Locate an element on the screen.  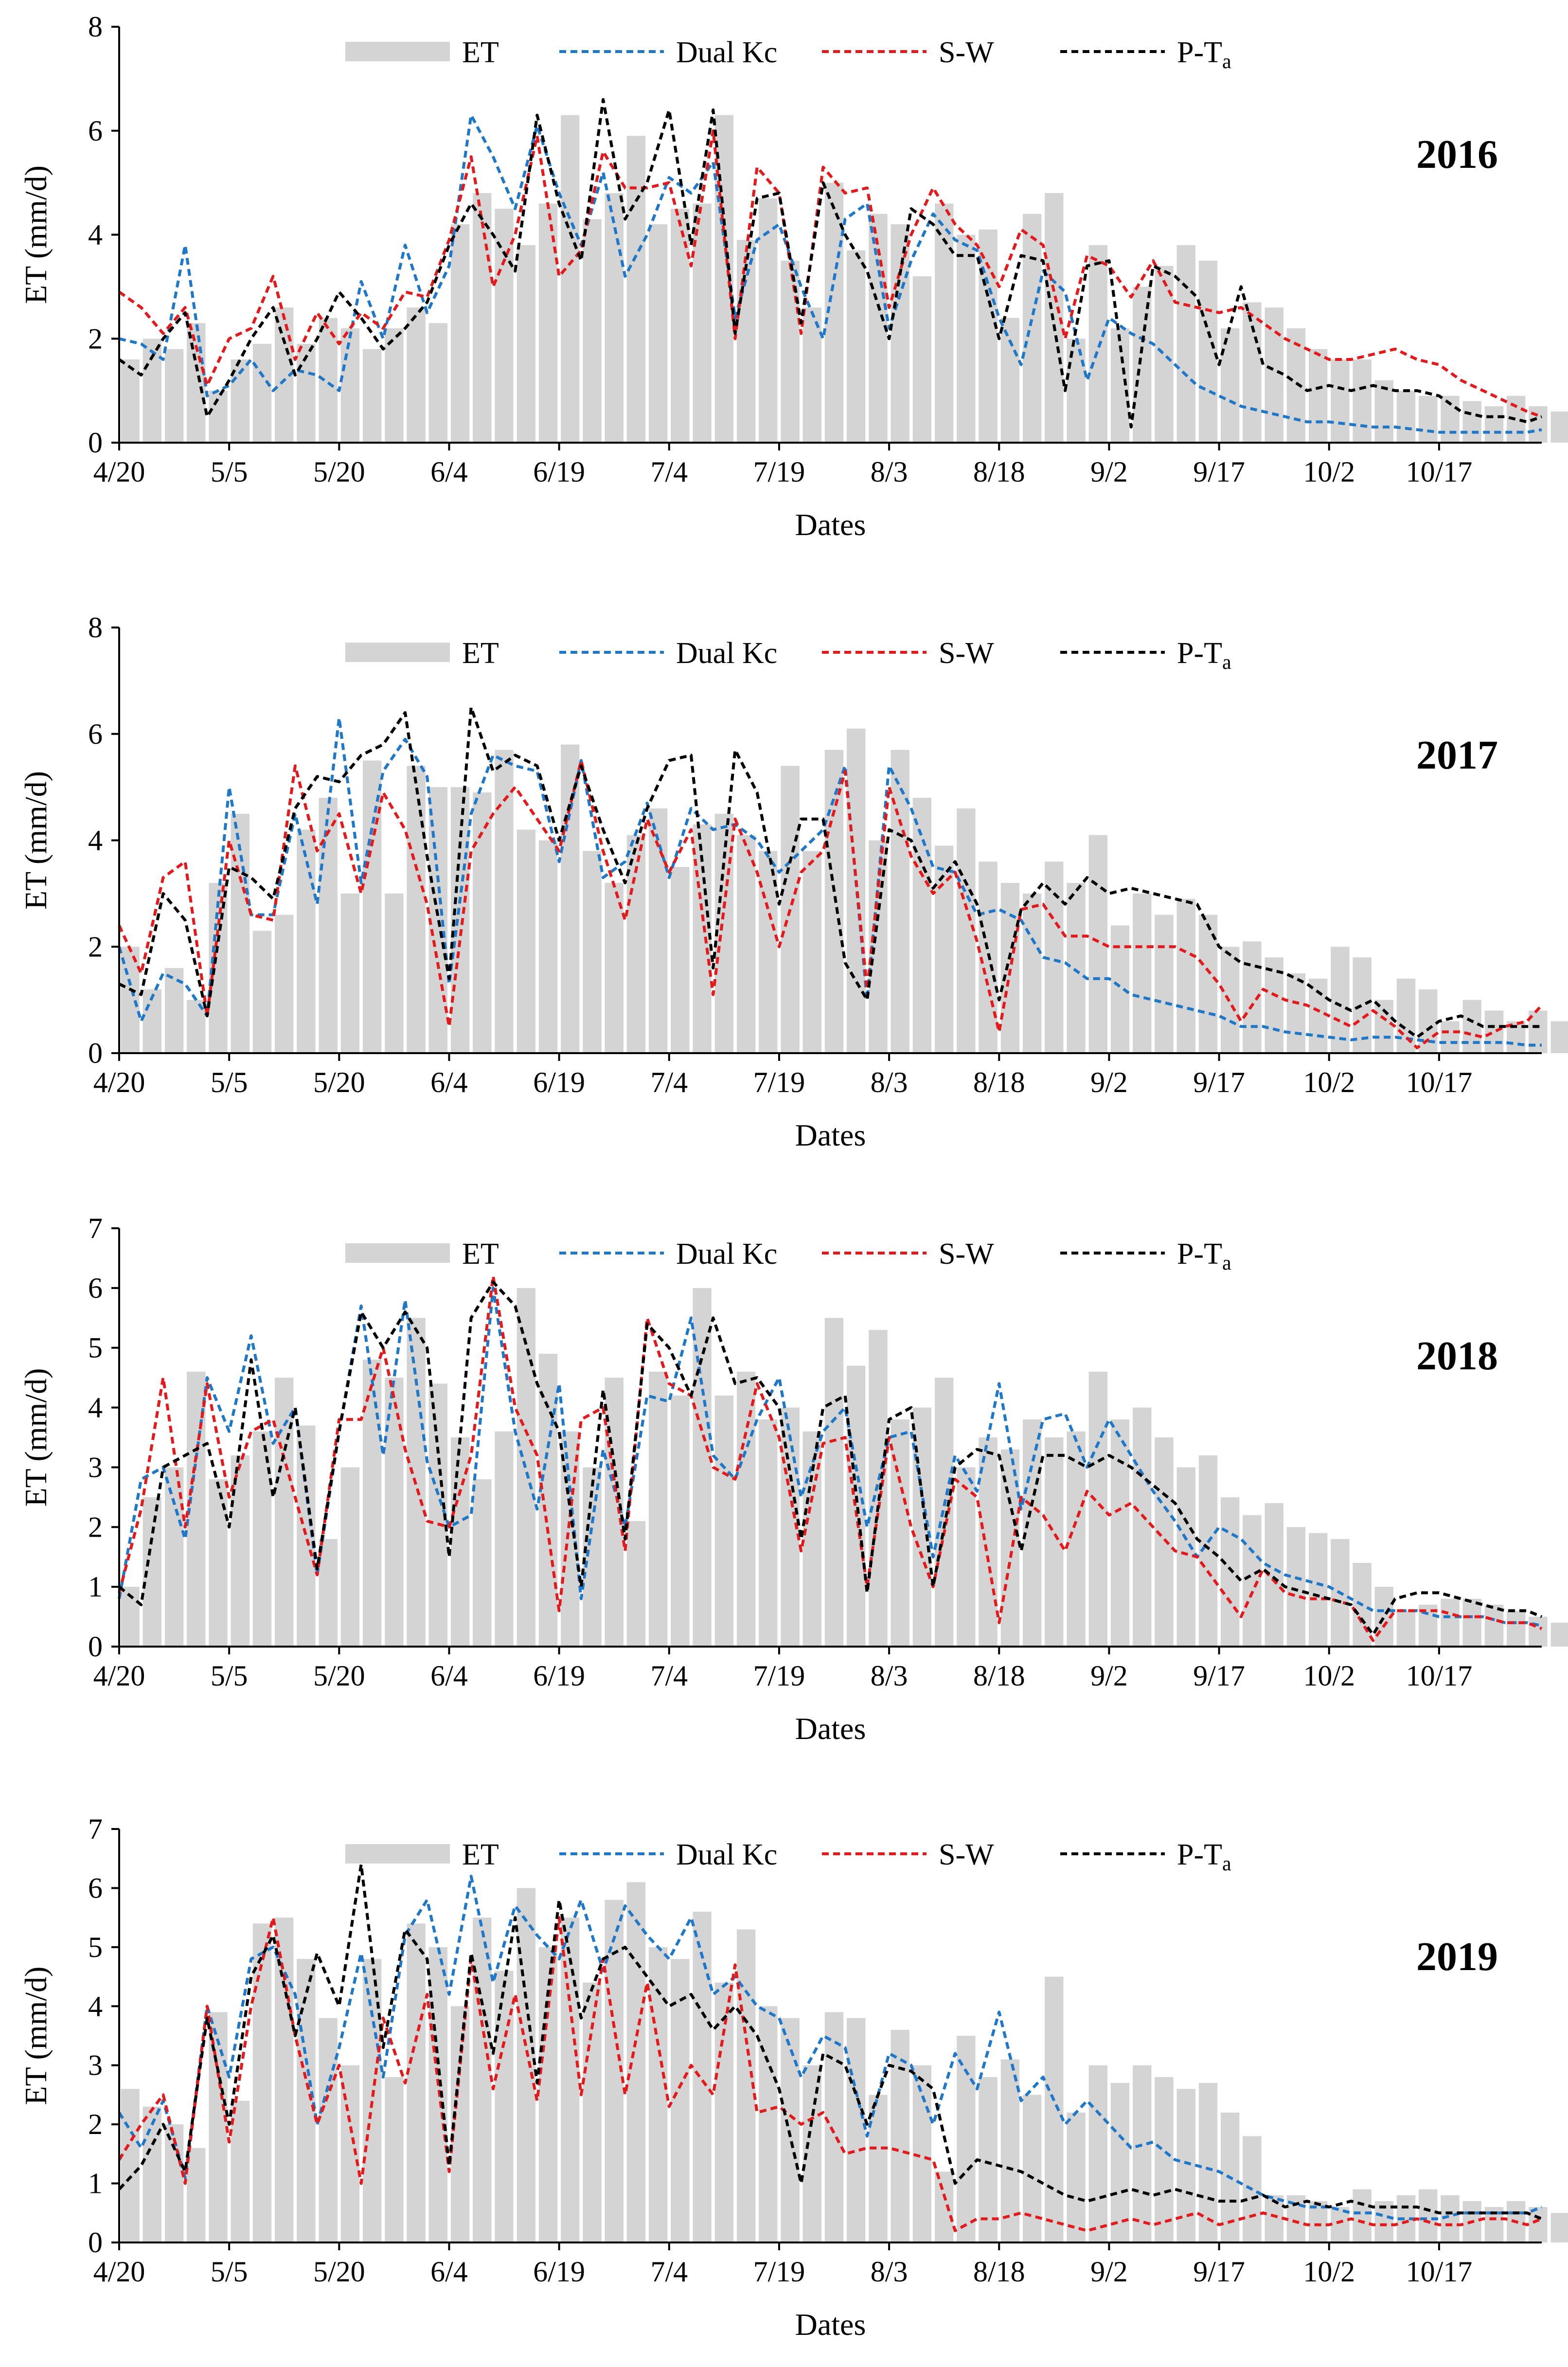
x-tick-label: 4/20 is located at coordinates (119, 472).